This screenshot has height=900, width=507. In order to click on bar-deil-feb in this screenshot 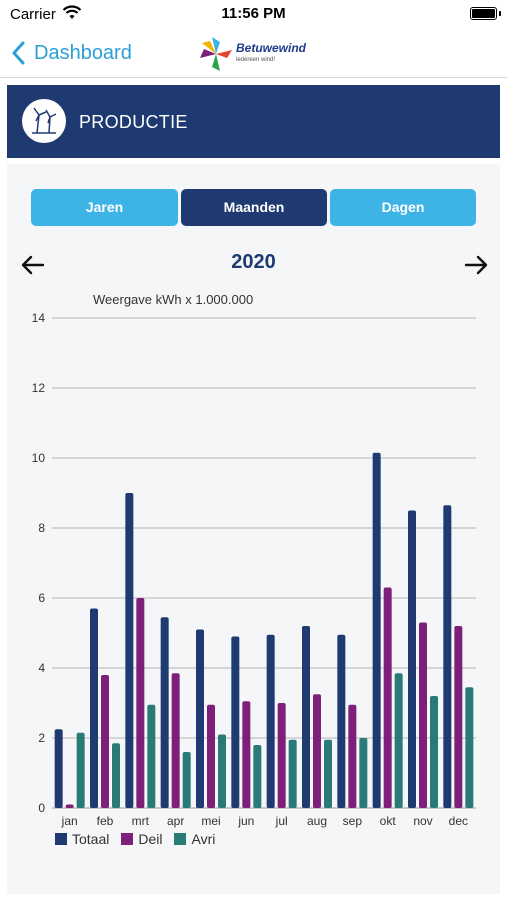, I will do `click(105, 741)`.